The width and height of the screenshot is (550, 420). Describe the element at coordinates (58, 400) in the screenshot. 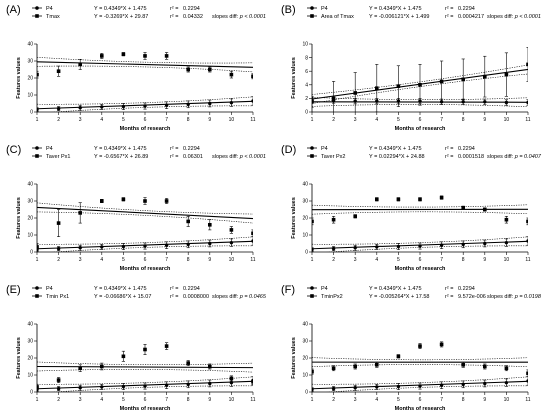

I see `x-tick-label: 2` at that location.